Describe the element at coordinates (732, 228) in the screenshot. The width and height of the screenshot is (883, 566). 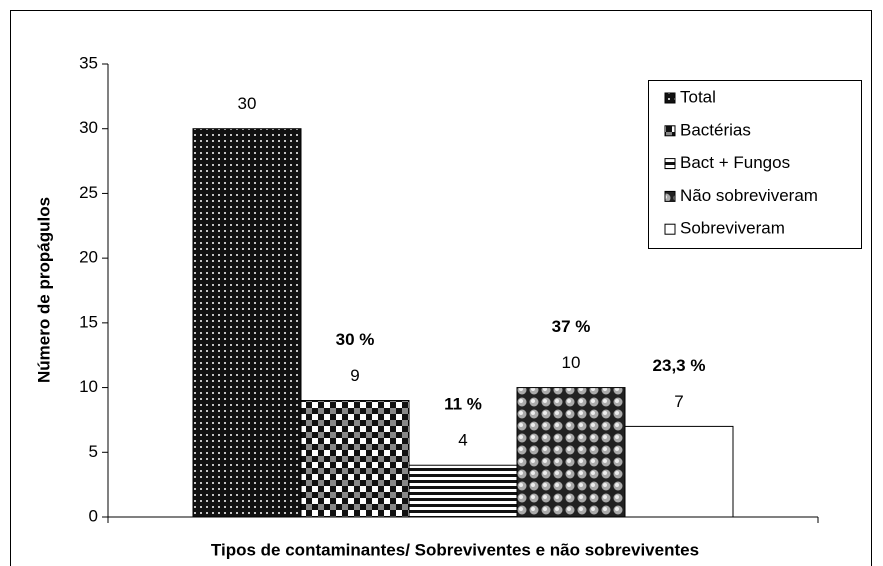
I see `legend-label: Sobreviveram` at that location.